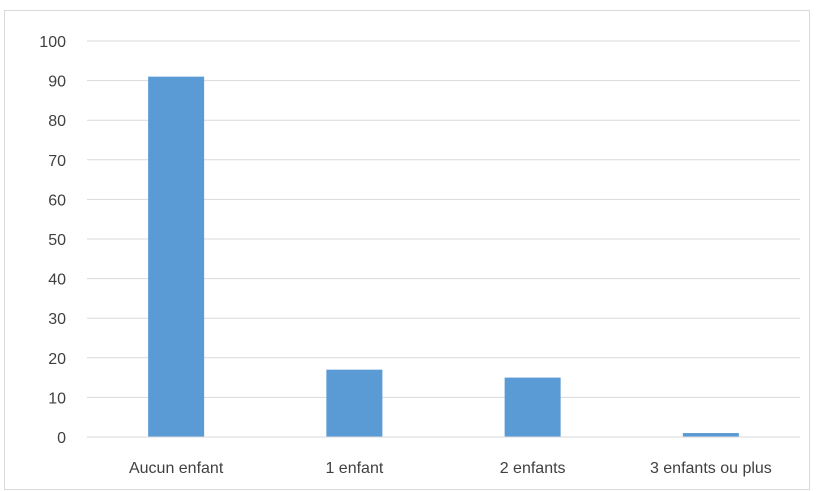 Image resolution: width=816 pixels, height=491 pixels. What do you see at coordinates (57, 319) in the screenshot?
I see `y-tick-label: 30` at bounding box center [57, 319].